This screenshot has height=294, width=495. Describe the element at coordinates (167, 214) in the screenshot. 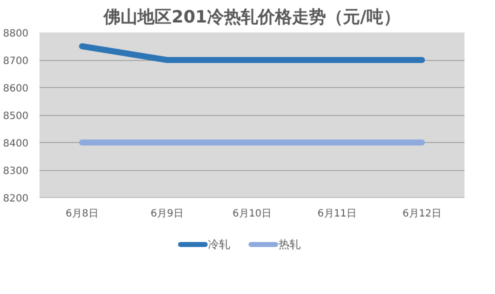

I see `x-tick-label: 6月9日` at that location.